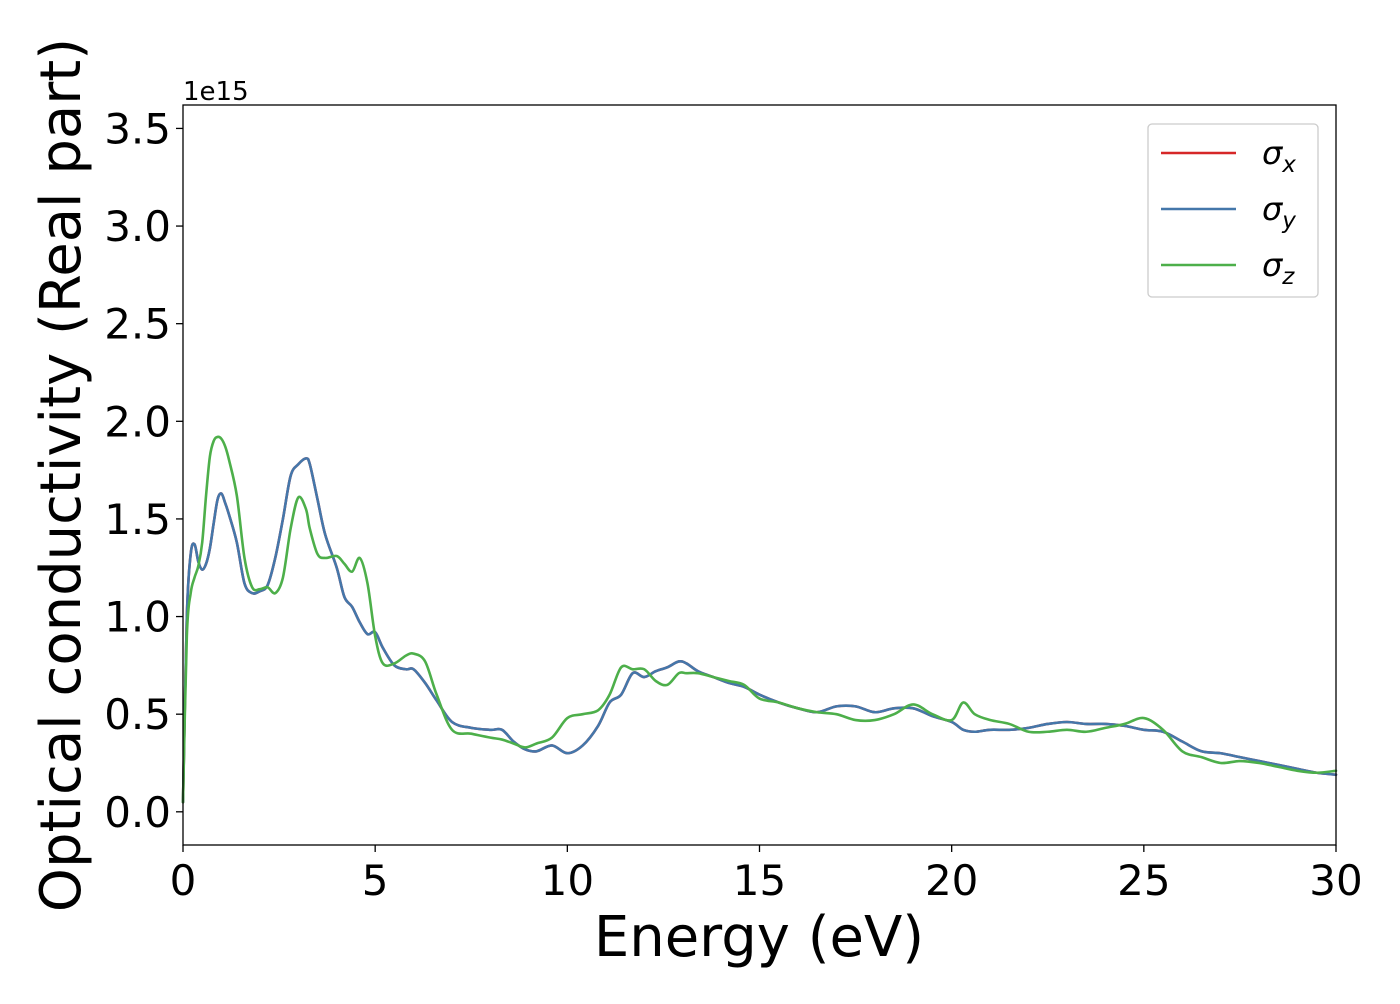 The image size is (1400, 1004). Describe the element at coordinates (137, 812) in the screenshot. I see `y-tick-label: 0.0` at that location.